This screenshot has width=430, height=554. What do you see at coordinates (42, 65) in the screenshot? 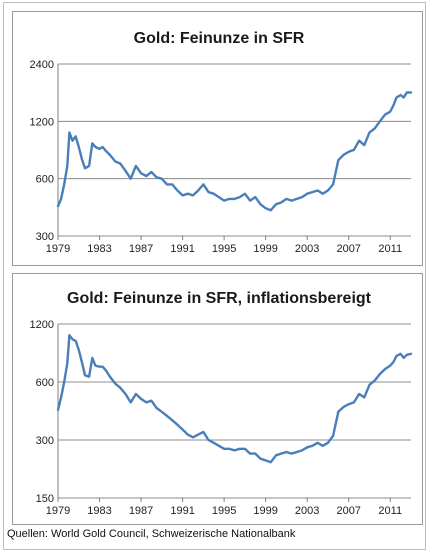
I see `y-tick-label: 2400` at bounding box center [42, 65].